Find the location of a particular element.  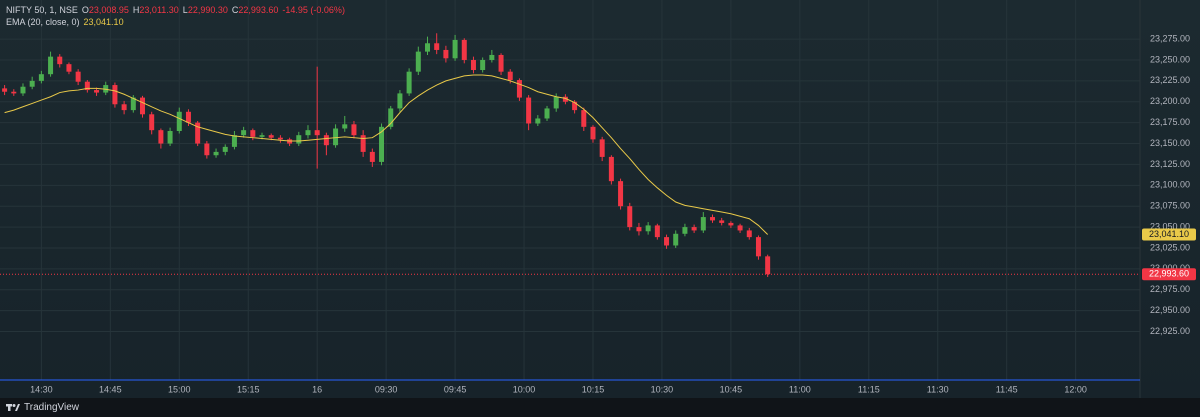

y-tick-label: 23,025.00 is located at coordinates (1170, 247).